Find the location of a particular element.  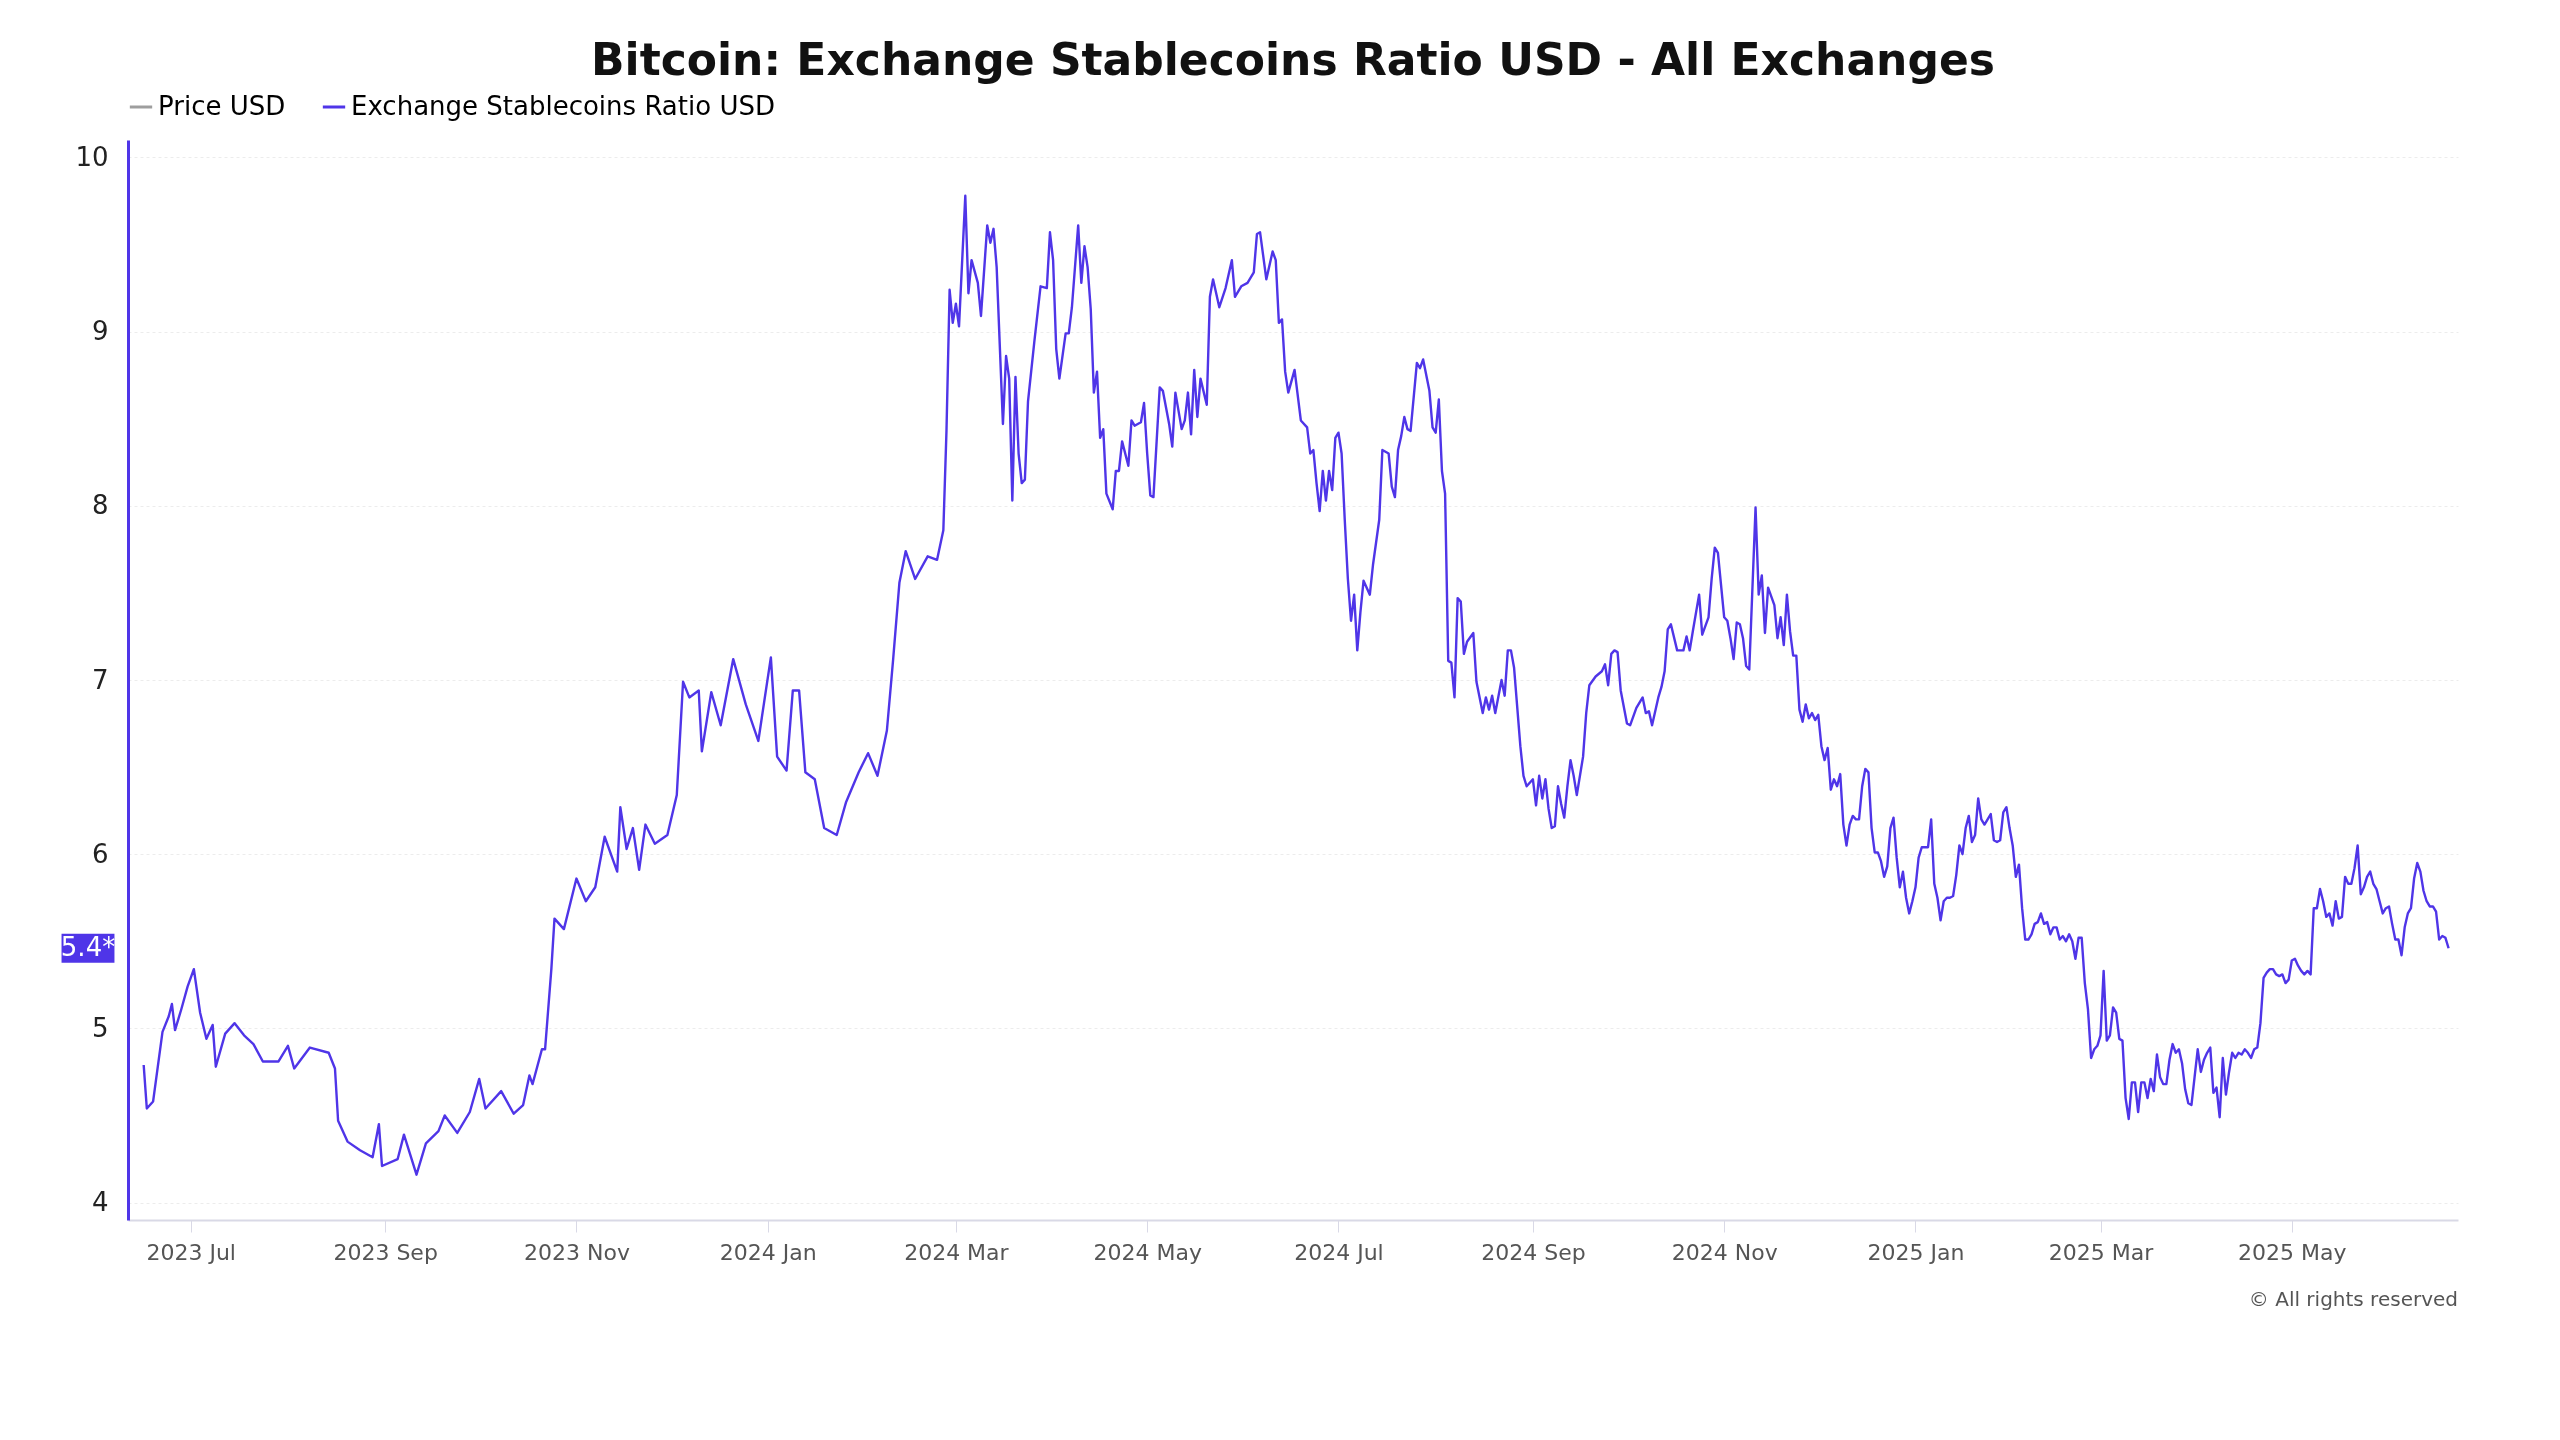

legend-label: Exchange Stablecoins Ratio USD is located at coordinates (563, 106).